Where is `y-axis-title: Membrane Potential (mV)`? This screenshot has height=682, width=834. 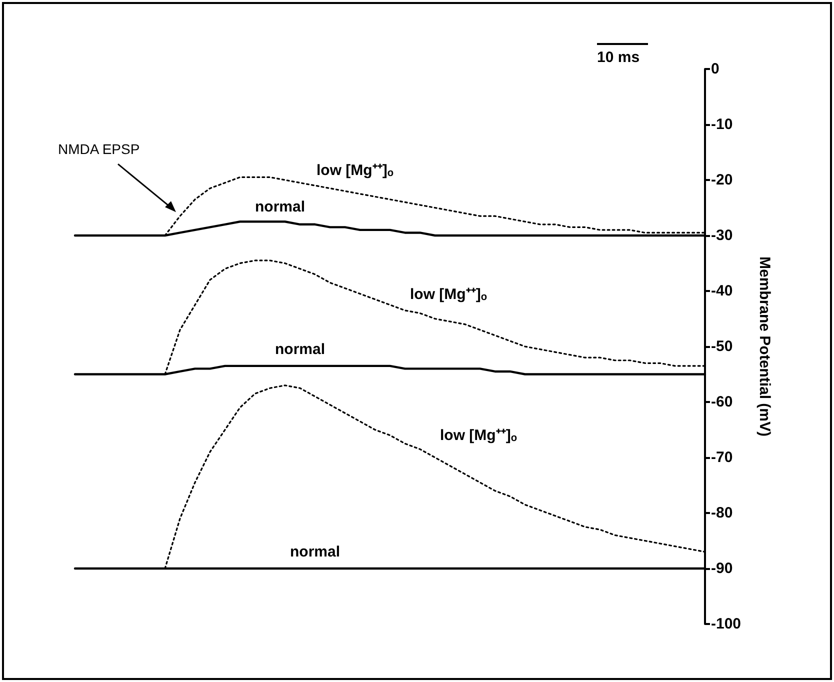 y-axis-title: Membrane Potential (mV) is located at coordinates (764, 346).